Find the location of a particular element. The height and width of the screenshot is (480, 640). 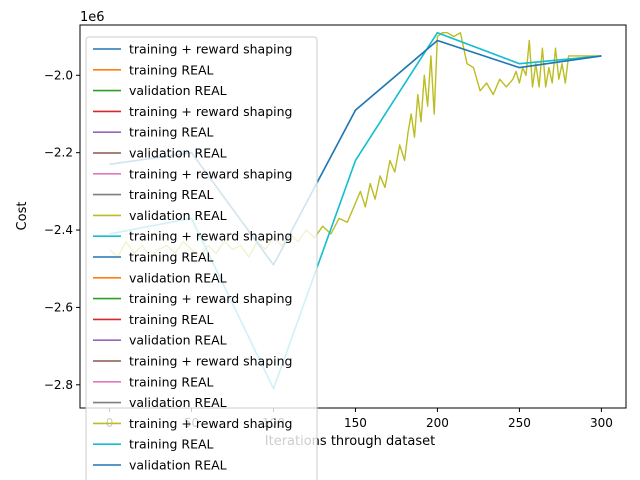

y-tick-label: −2.2 is located at coordinates (58, 153).